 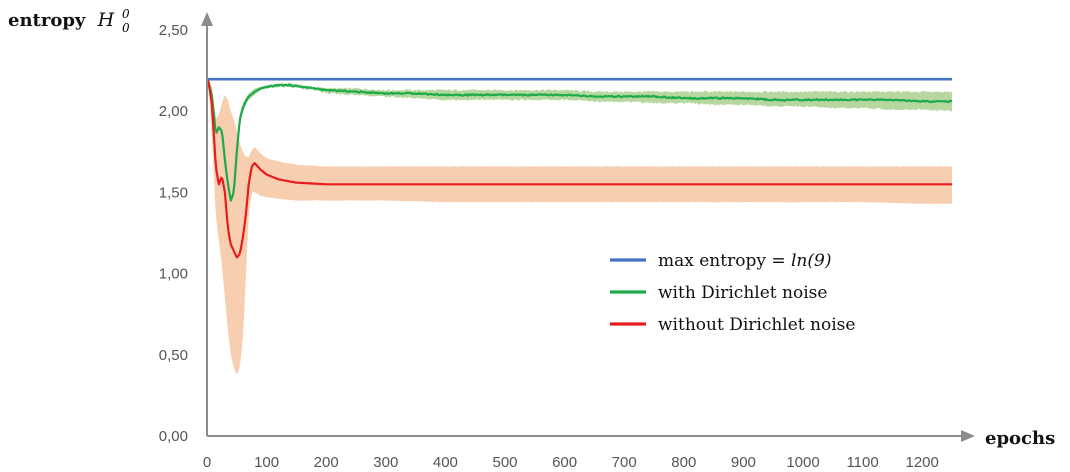 I want to click on x-tick-label: 900, so click(x=743, y=462).